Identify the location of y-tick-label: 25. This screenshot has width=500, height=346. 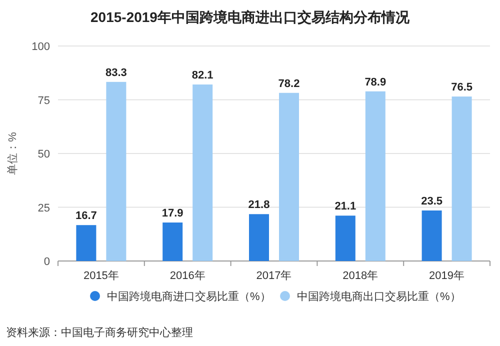
(44, 208).